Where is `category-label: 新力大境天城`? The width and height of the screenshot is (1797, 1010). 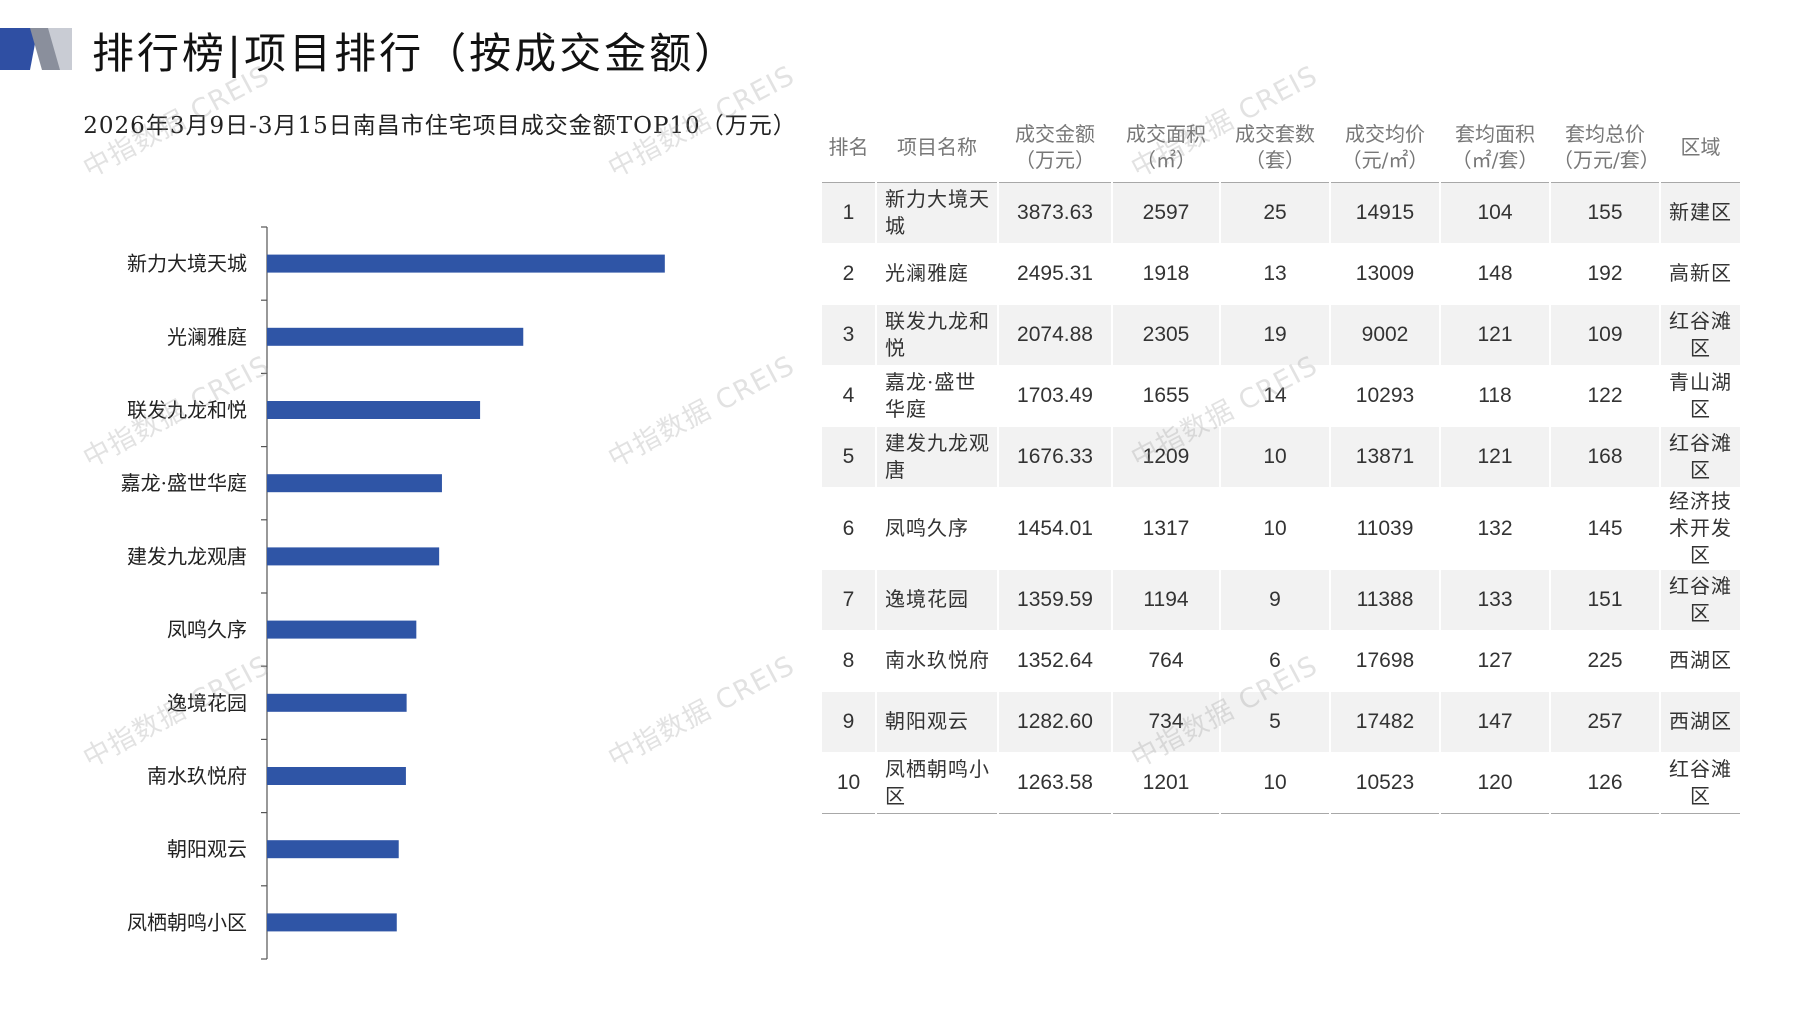
category-label: 新力大境天城 is located at coordinates (187, 264).